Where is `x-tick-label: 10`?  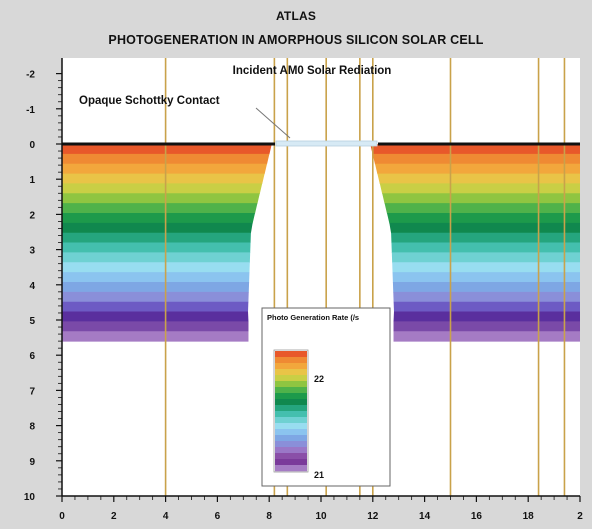 x-tick-label: 10 is located at coordinates (321, 516).